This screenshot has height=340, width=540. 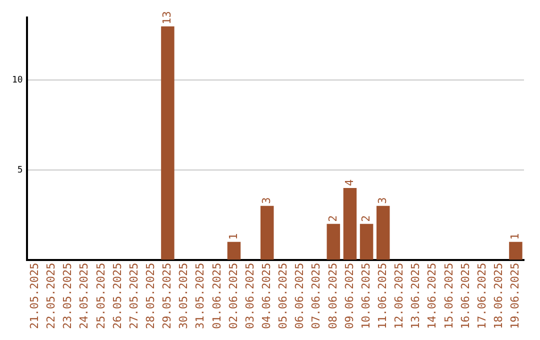 What do you see at coordinates (101, 296) in the screenshot?
I see `x-tick-label: 25.05.2025` at bounding box center [101, 296].